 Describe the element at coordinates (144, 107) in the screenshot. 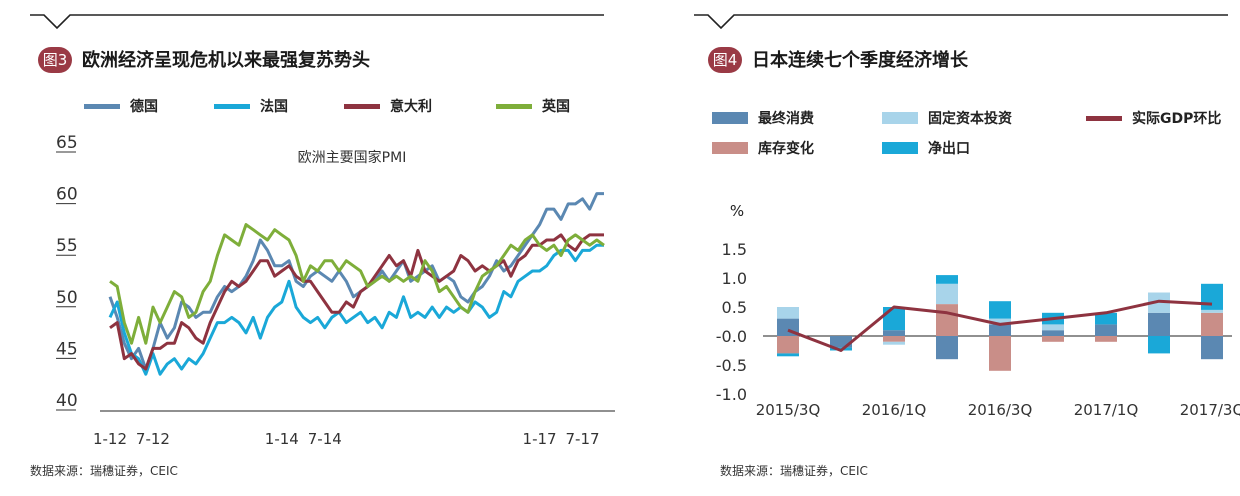

I see `legend-label: 德国` at that location.